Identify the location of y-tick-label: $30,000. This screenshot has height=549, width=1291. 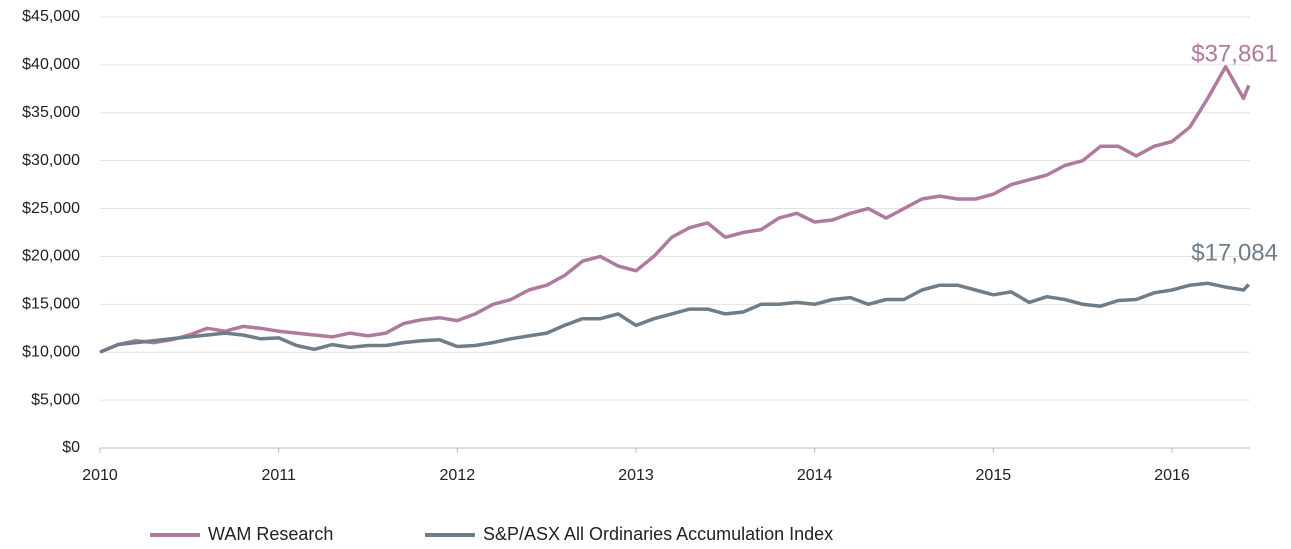
(51, 160).